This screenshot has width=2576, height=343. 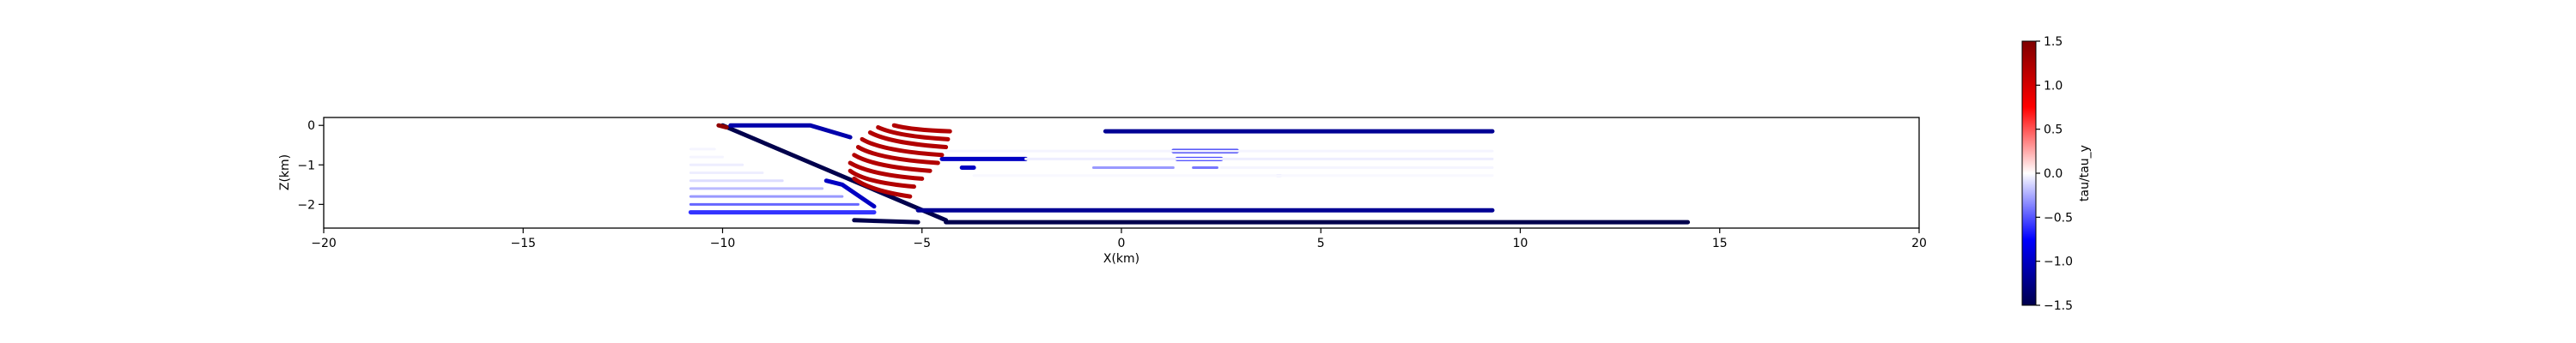 What do you see at coordinates (2053, 42) in the screenshot?
I see `colorbar-tick-label: 1.5` at bounding box center [2053, 42].